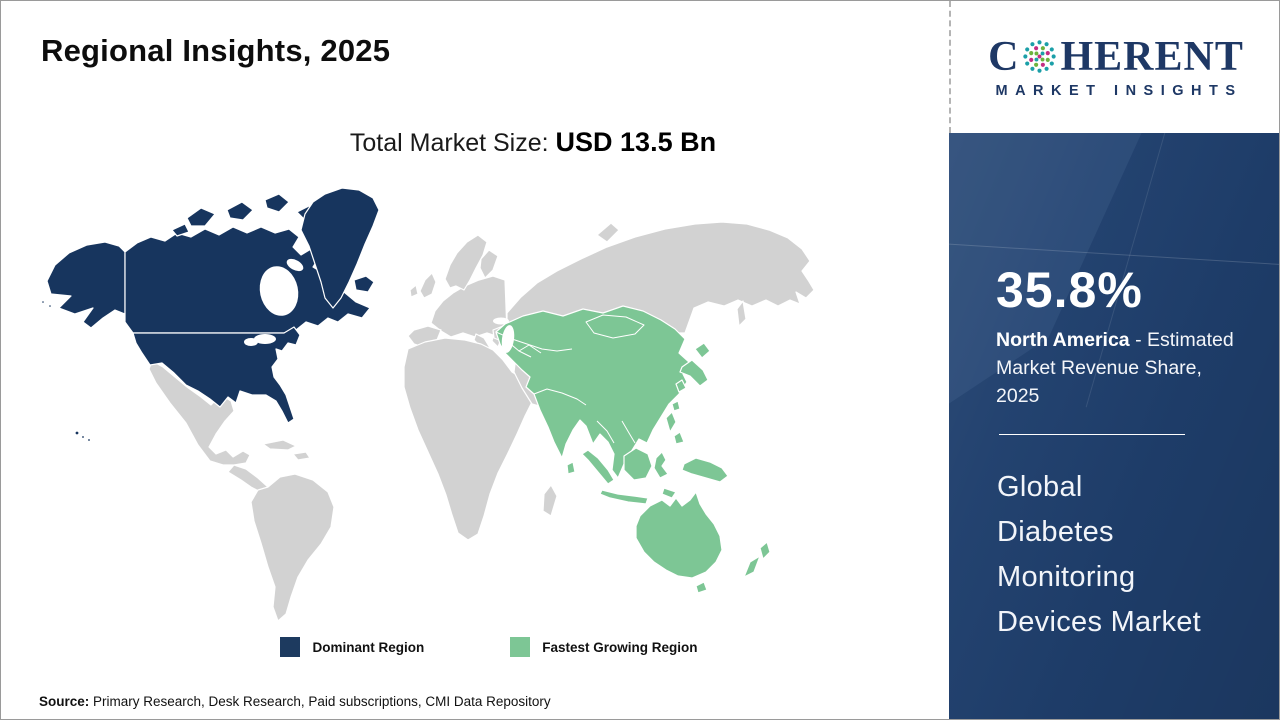 The width and height of the screenshot is (1280, 720). Describe the element at coordinates (679, 535) in the screenshot. I see `country-australia` at that location.